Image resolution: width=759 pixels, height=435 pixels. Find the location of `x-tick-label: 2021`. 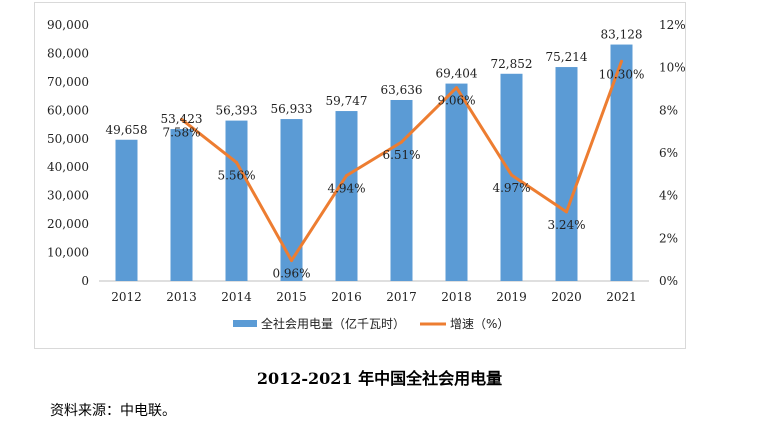

x-tick-label: 2021 is located at coordinates (621, 297).